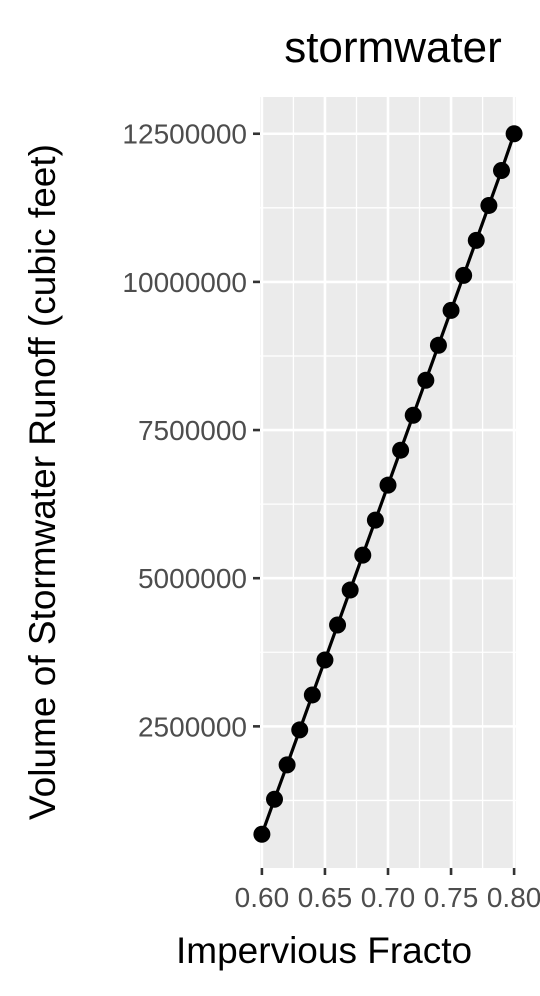 The image size is (540, 996). What do you see at coordinates (324, 950) in the screenshot?
I see `x-axis-title: Impervious Fracto` at bounding box center [324, 950].